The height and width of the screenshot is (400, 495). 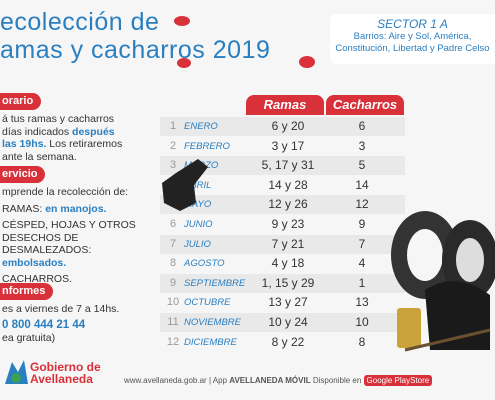 I want to click on month: OCTUBRE, so click(x=207, y=303).